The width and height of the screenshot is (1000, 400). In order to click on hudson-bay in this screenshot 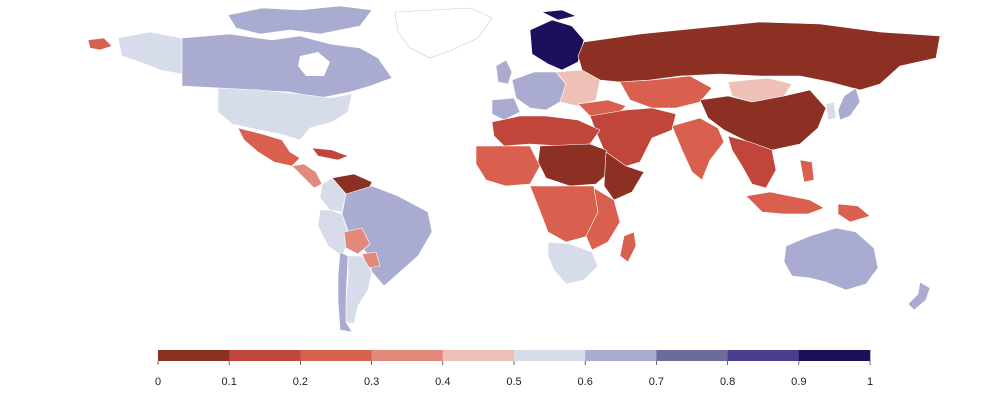, I will do `click(314, 64)`.